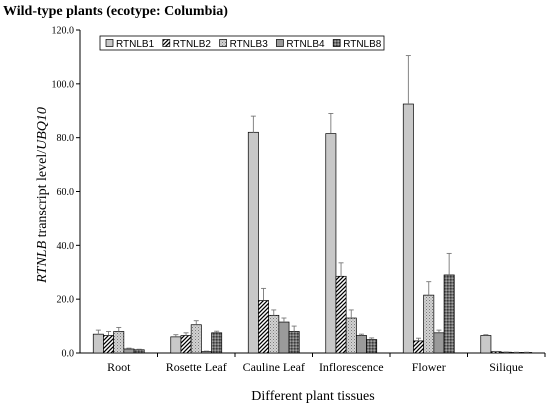 This screenshot has width=550, height=405. Describe the element at coordinates (351, 367) in the screenshot. I see `x-tick-label-inflorescence: Inflorescence` at that location.